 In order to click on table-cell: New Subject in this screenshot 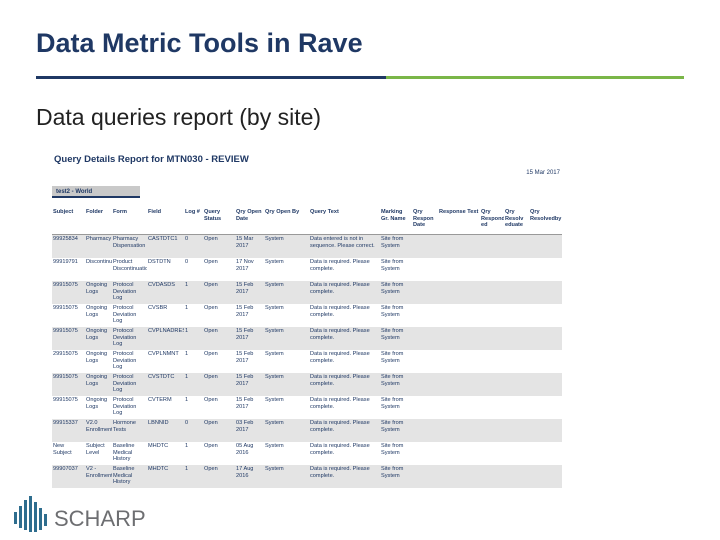, I will do `click(62, 449)`.